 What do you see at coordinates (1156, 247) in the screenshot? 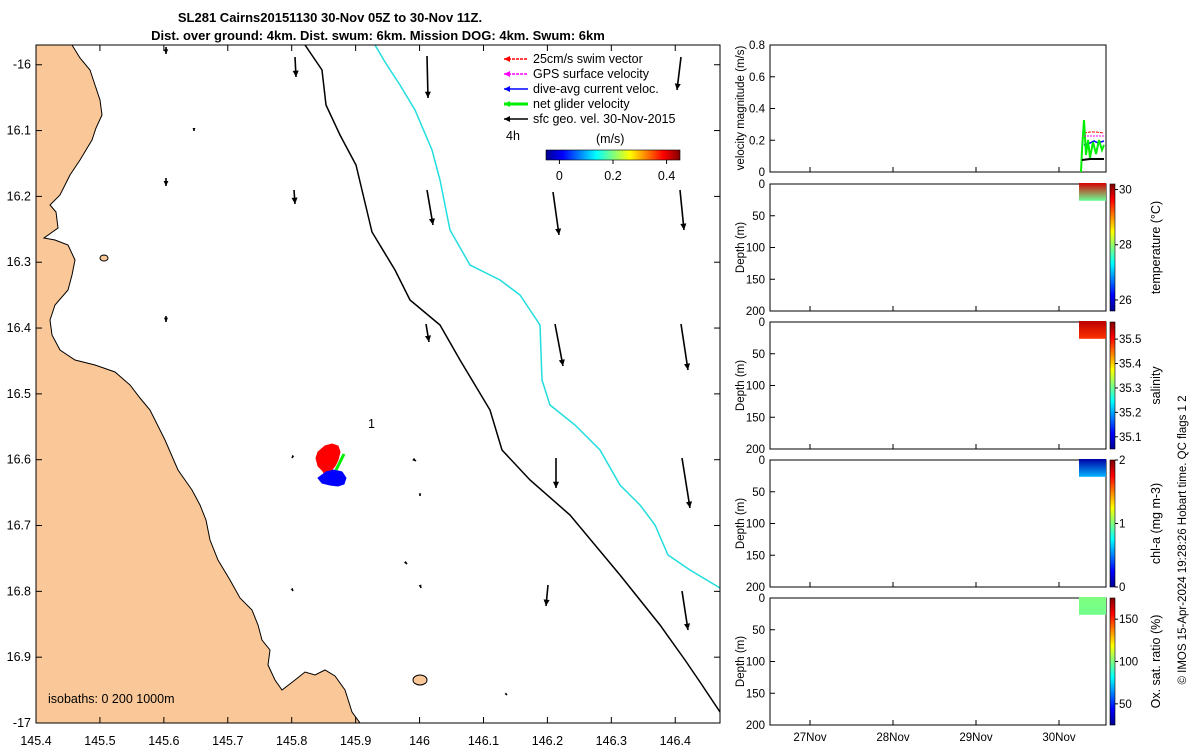
I see `temperature-colorbar-label: temperature (°C)` at bounding box center [1156, 247].